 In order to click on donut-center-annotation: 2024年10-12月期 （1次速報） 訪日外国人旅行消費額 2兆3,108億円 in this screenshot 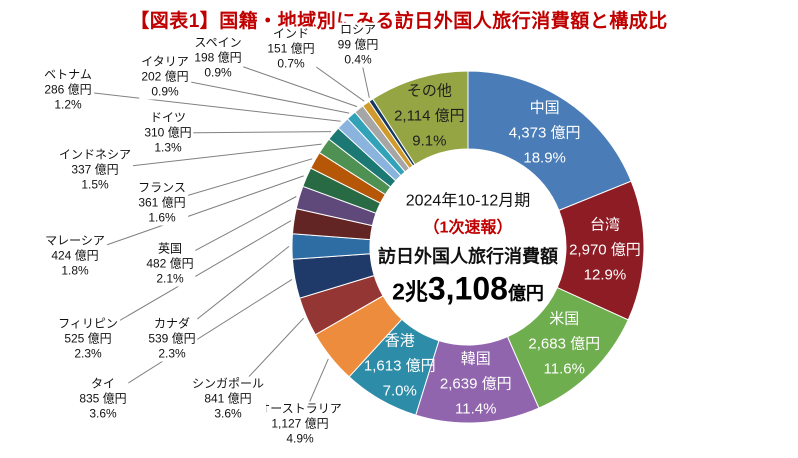, I will do `click(468, 247)`.